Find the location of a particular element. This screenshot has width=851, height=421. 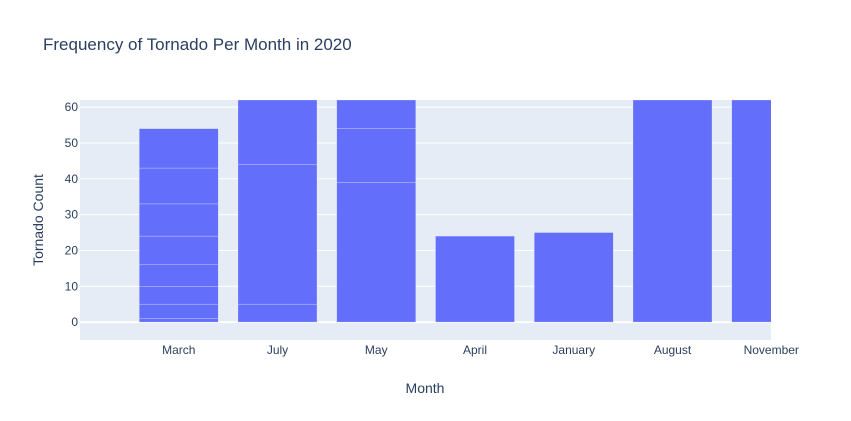

bar-april is located at coordinates (475, 279).